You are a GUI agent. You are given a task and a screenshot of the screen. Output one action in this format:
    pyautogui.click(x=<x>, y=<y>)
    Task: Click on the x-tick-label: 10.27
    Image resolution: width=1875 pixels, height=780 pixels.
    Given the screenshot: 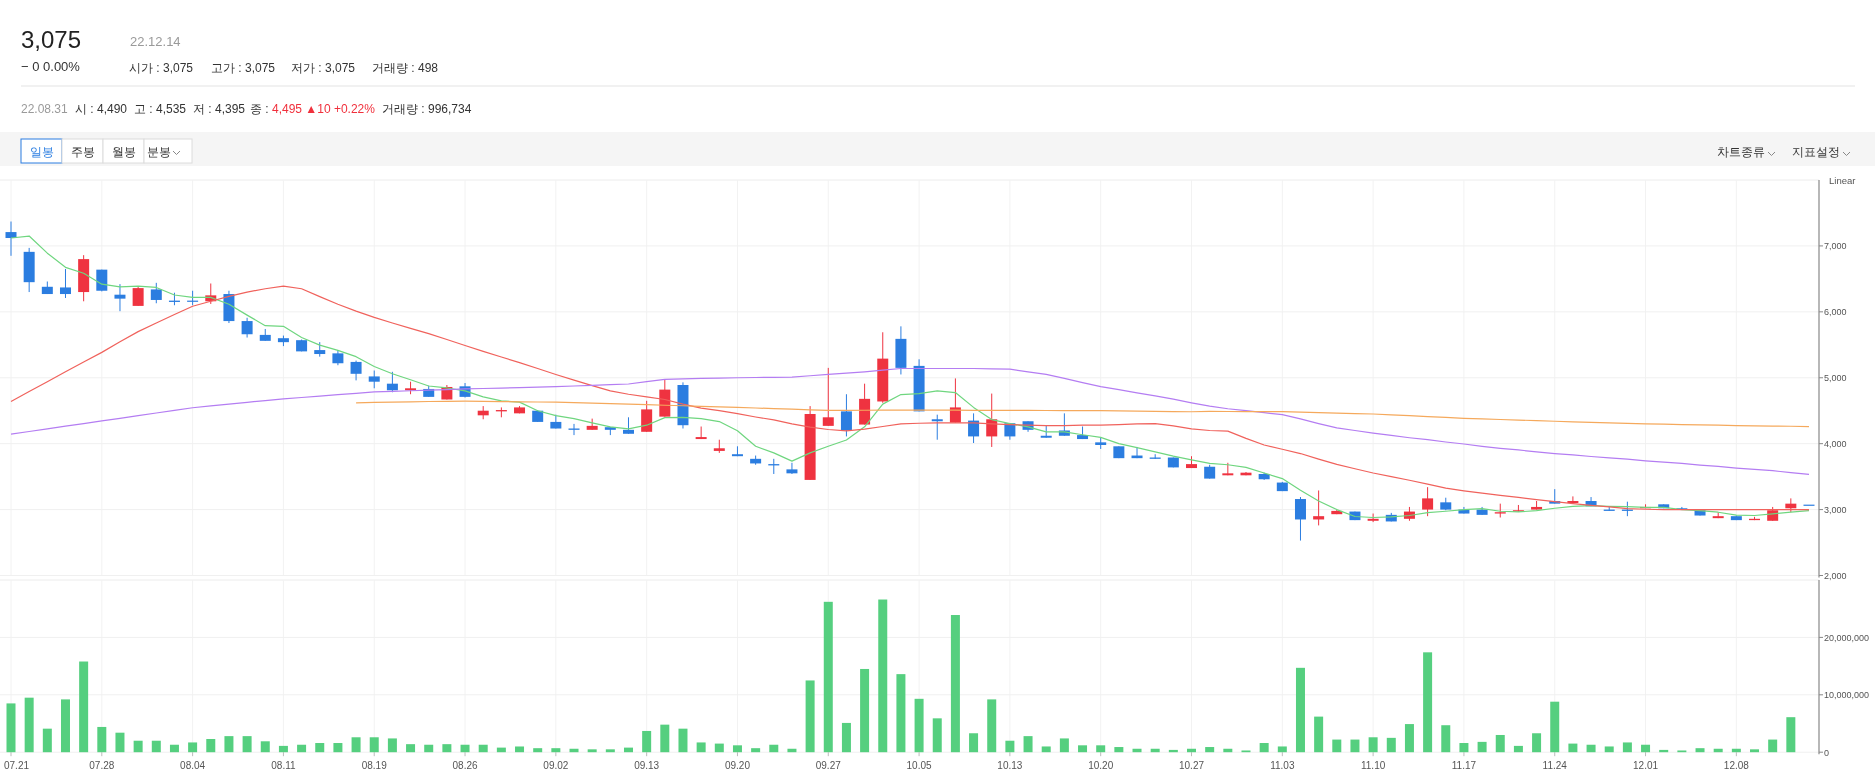 What is the action you would take?
    pyautogui.click(x=1191, y=766)
    